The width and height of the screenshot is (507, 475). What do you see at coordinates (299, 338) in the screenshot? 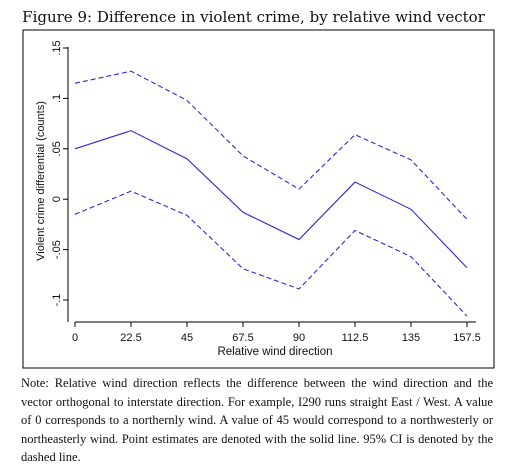
I see `x-tick-label: 90` at bounding box center [299, 338].